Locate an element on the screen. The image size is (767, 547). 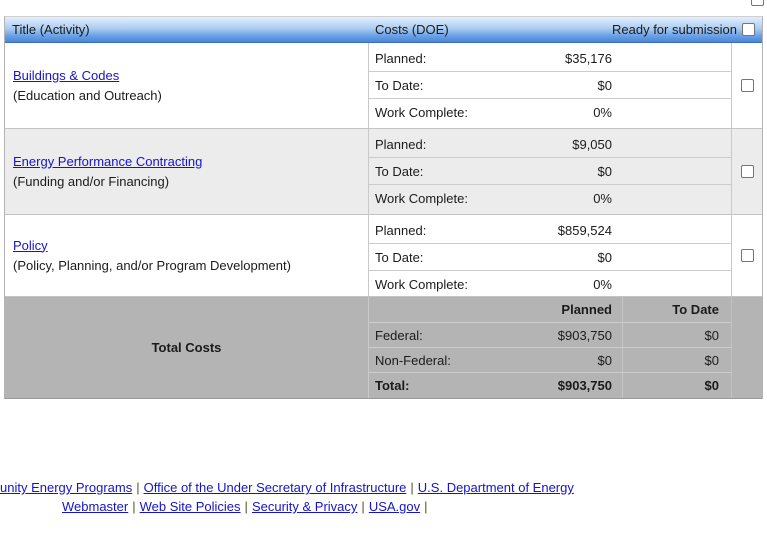
cost-line-planned: Planned: $9,050 is located at coordinates (550, 144).